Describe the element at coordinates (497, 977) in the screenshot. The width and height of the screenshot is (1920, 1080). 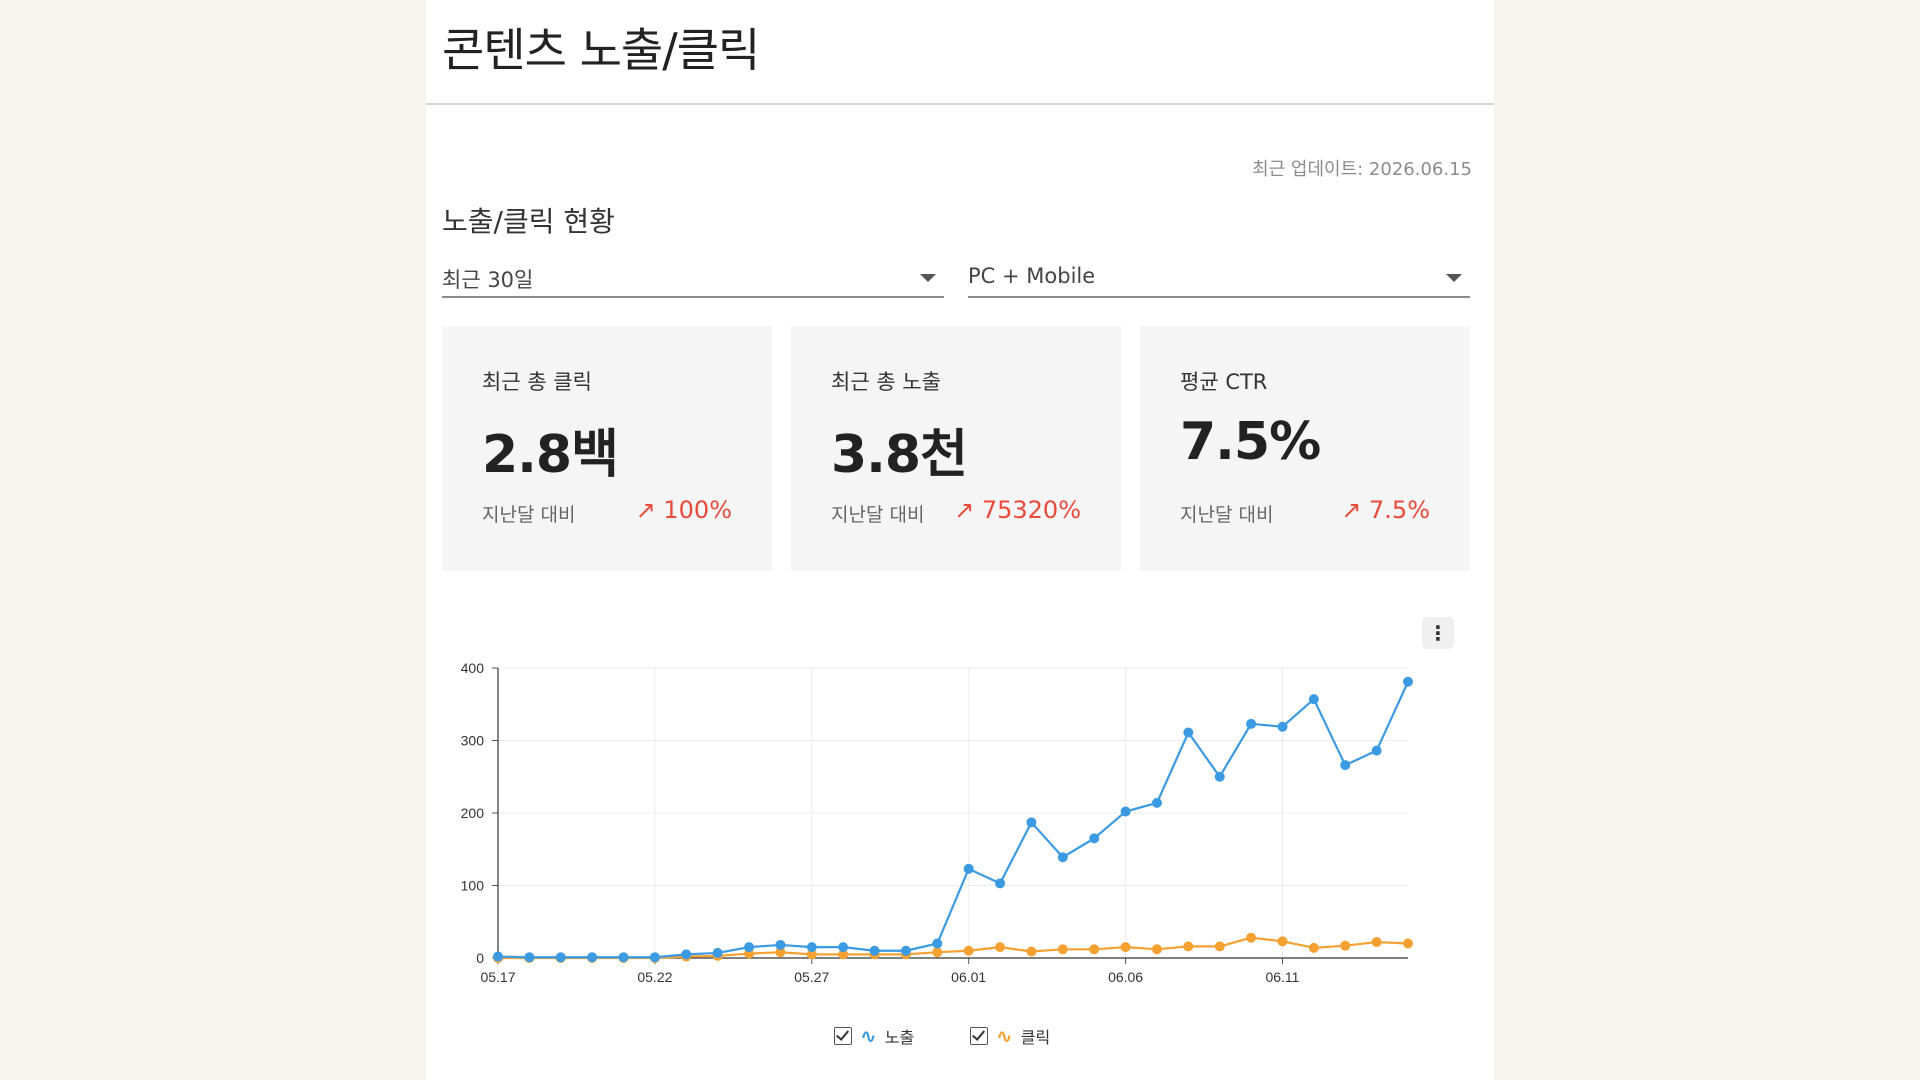
I see `x-tick-label: 05.17` at that location.